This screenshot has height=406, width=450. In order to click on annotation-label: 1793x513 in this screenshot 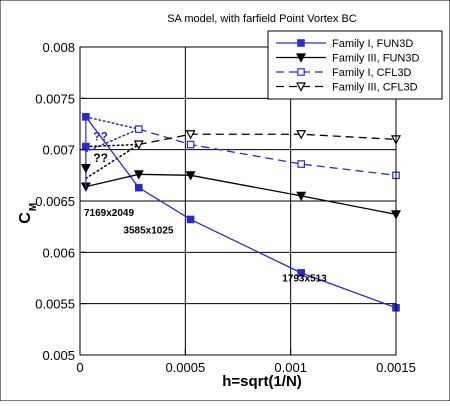, I will do `click(304, 279)`.